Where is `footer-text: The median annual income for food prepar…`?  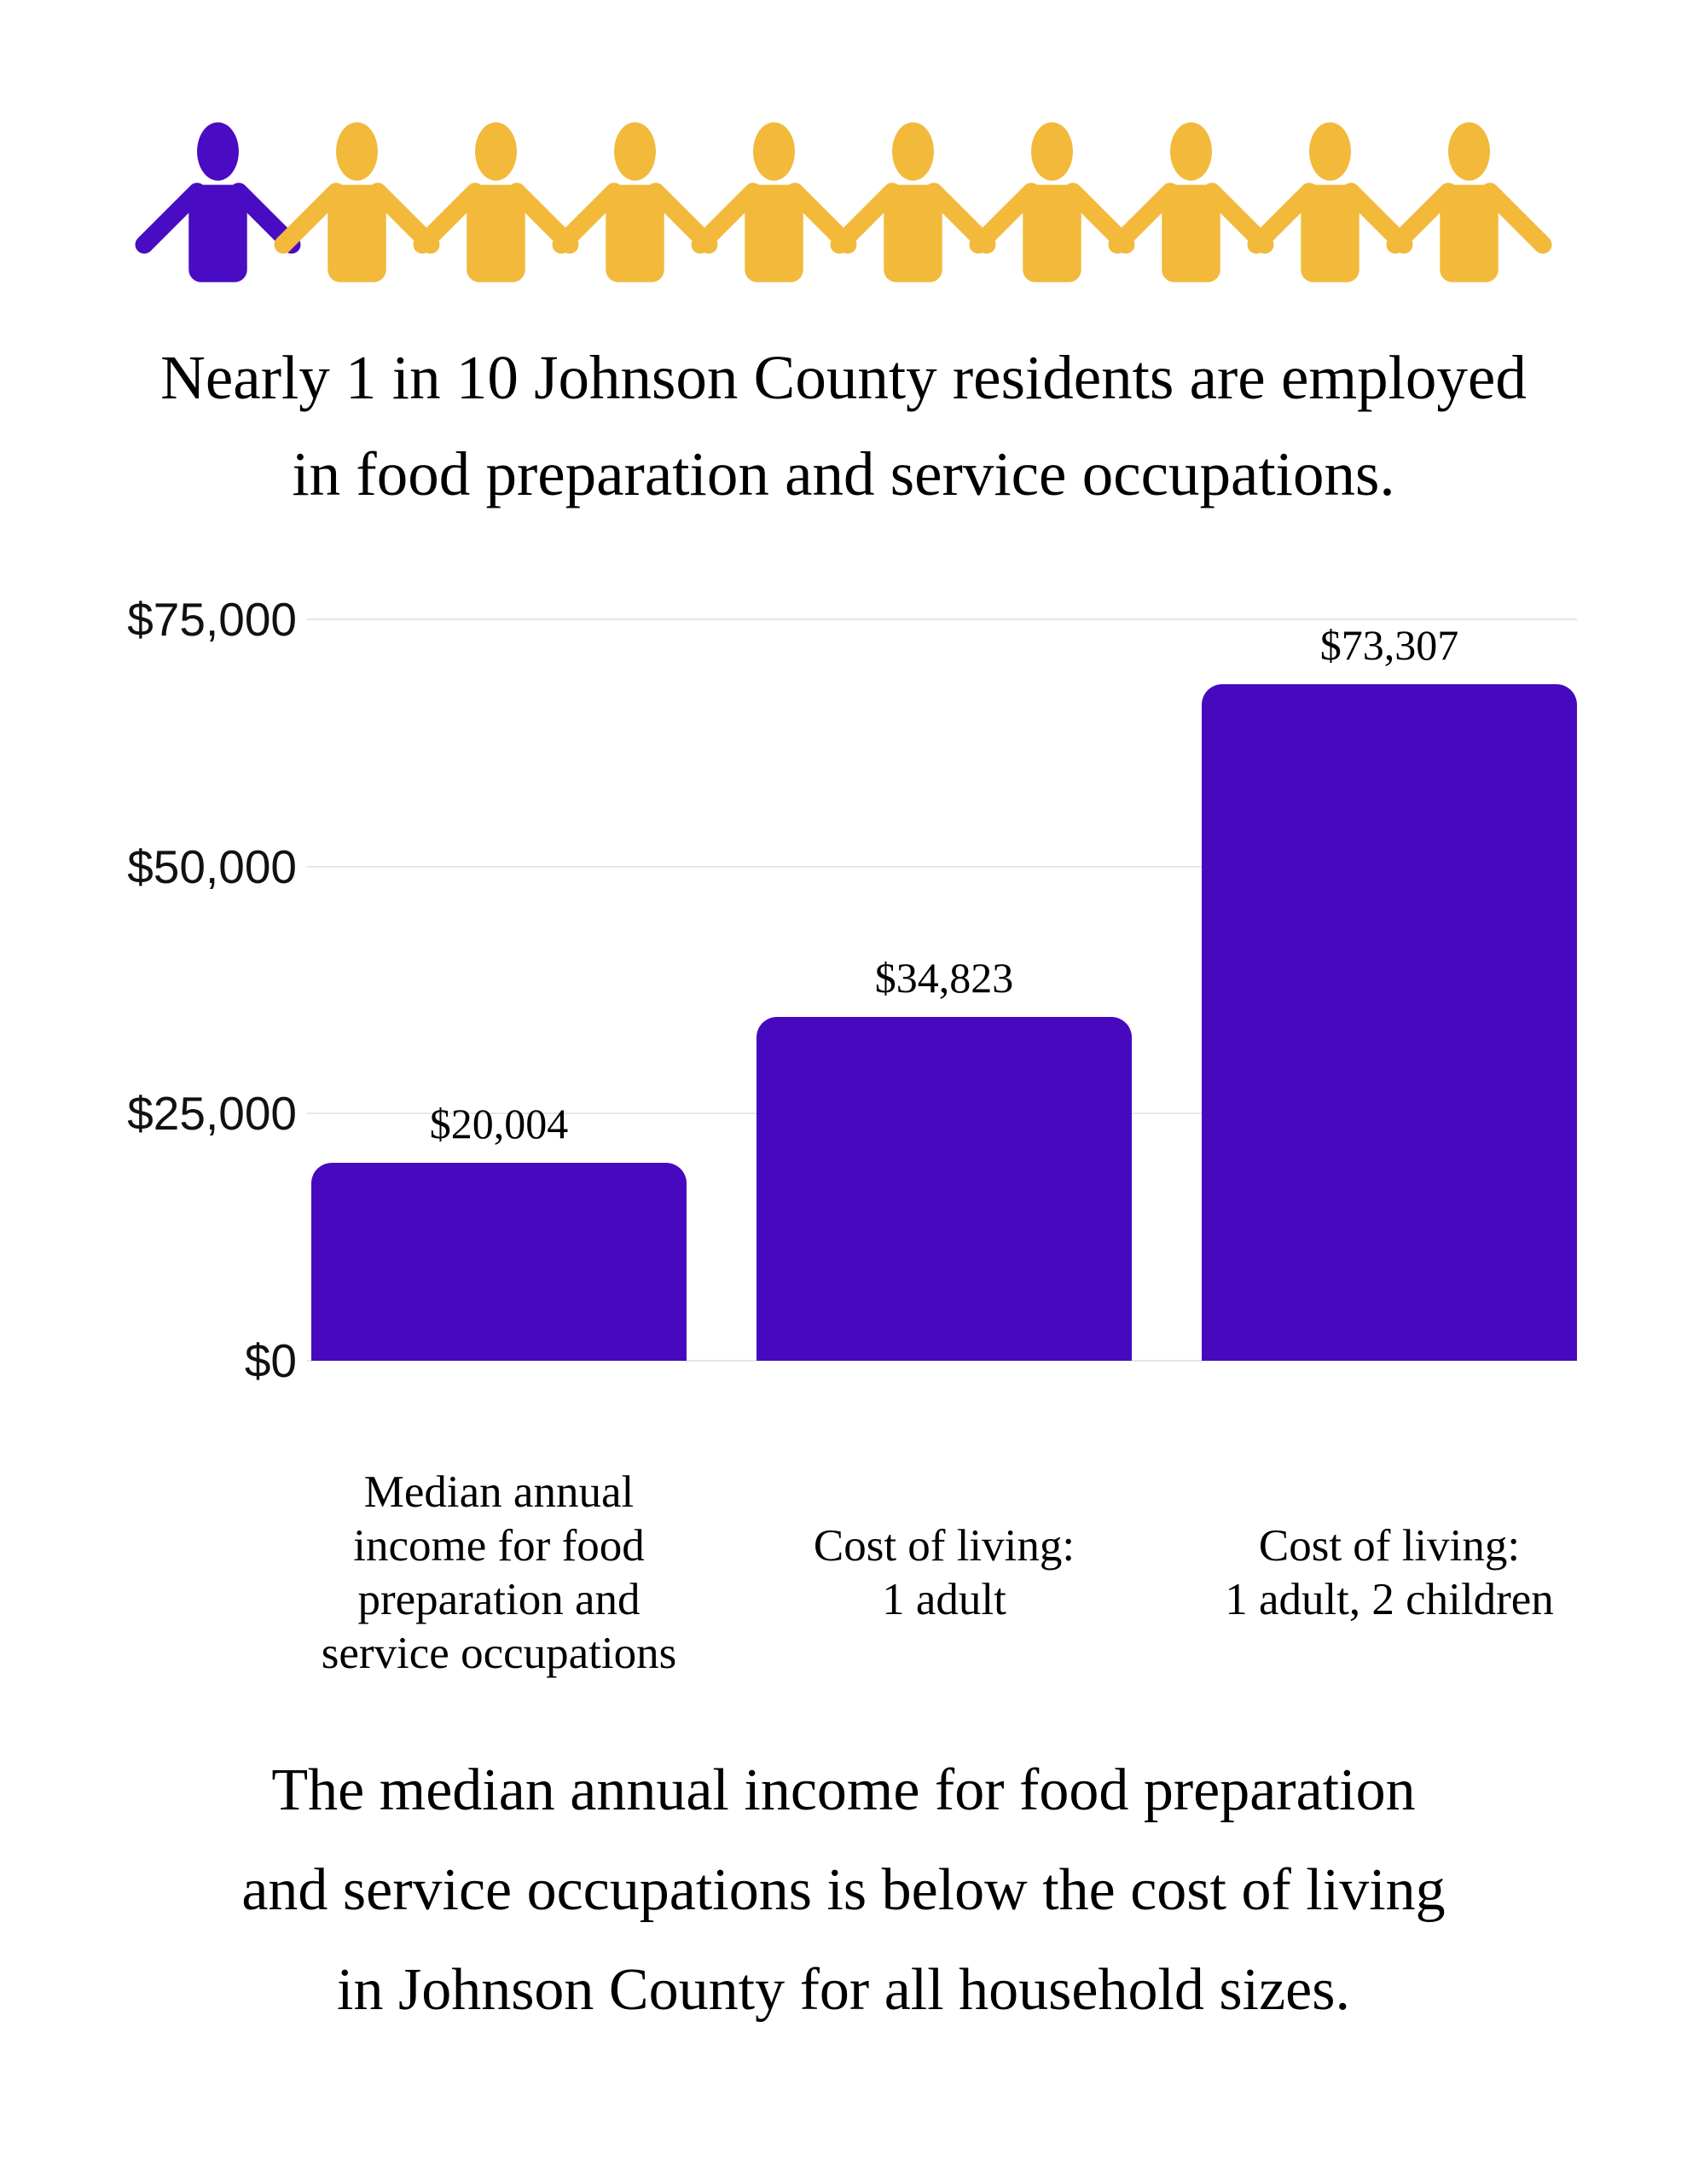
footer-text: The median annual income for food prepar… is located at coordinates (843, 1890).